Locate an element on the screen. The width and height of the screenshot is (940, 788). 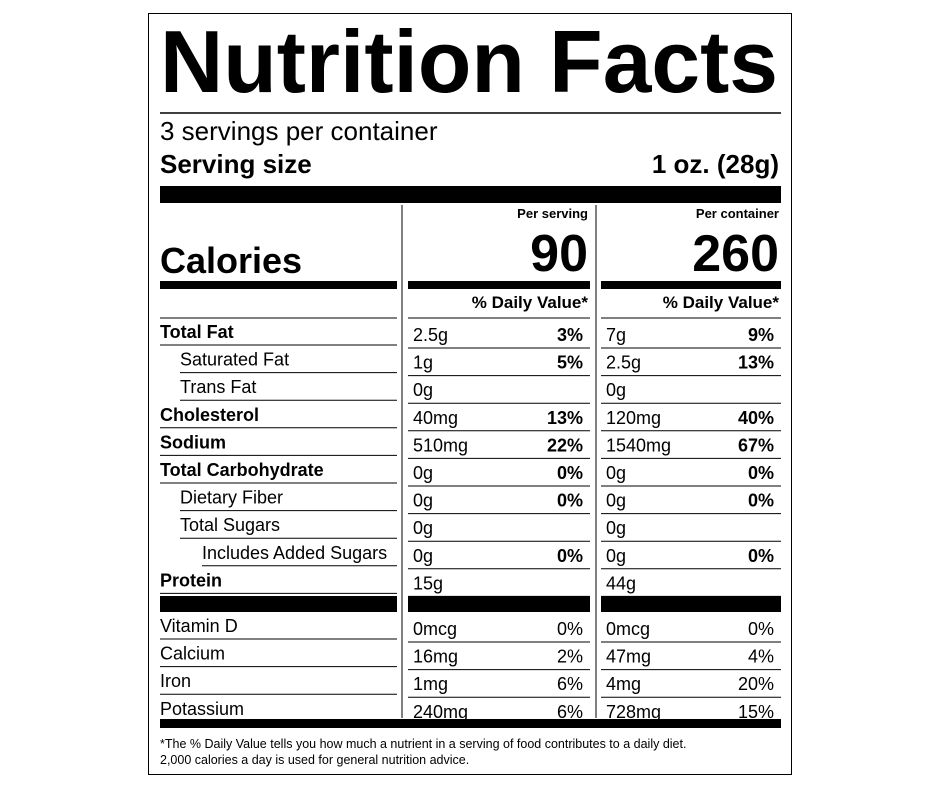
amount: 728mg is located at coordinates (633, 712).